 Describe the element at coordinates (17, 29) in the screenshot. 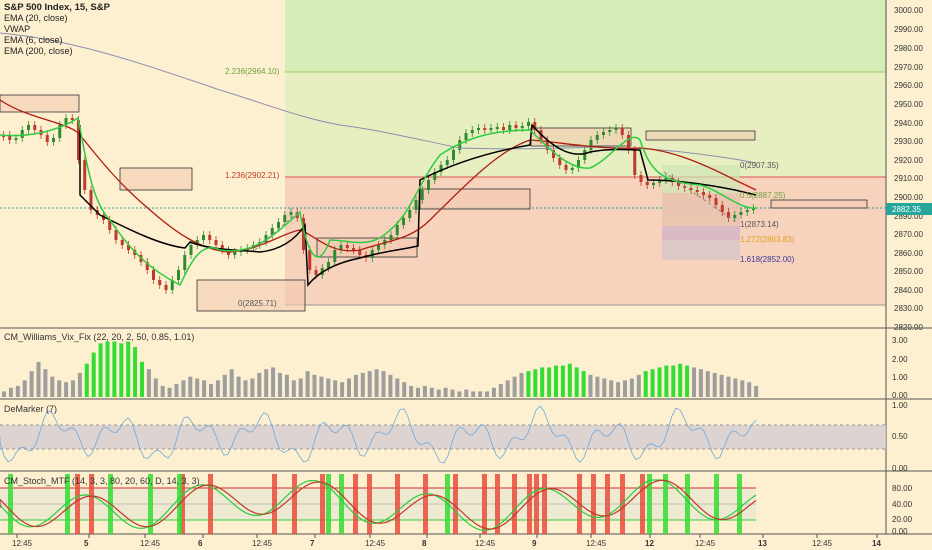

I see `legend-vwap: VWAP` at that location.